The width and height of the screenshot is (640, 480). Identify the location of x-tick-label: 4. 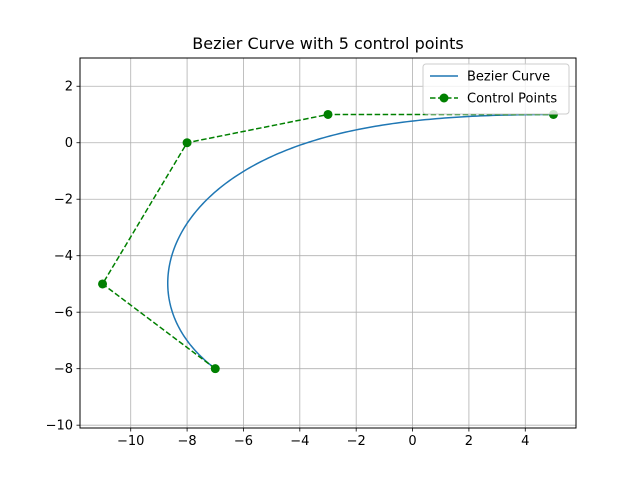
(525, 441).